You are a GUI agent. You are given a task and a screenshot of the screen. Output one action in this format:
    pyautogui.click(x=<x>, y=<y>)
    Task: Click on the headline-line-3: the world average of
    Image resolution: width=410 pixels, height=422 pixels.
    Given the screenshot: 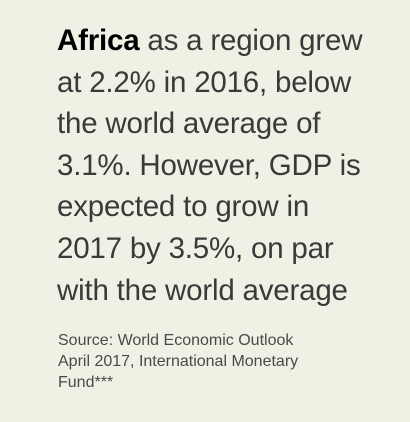 What is the action you would take?
    pyautogui.click(x=189, y=124)
    